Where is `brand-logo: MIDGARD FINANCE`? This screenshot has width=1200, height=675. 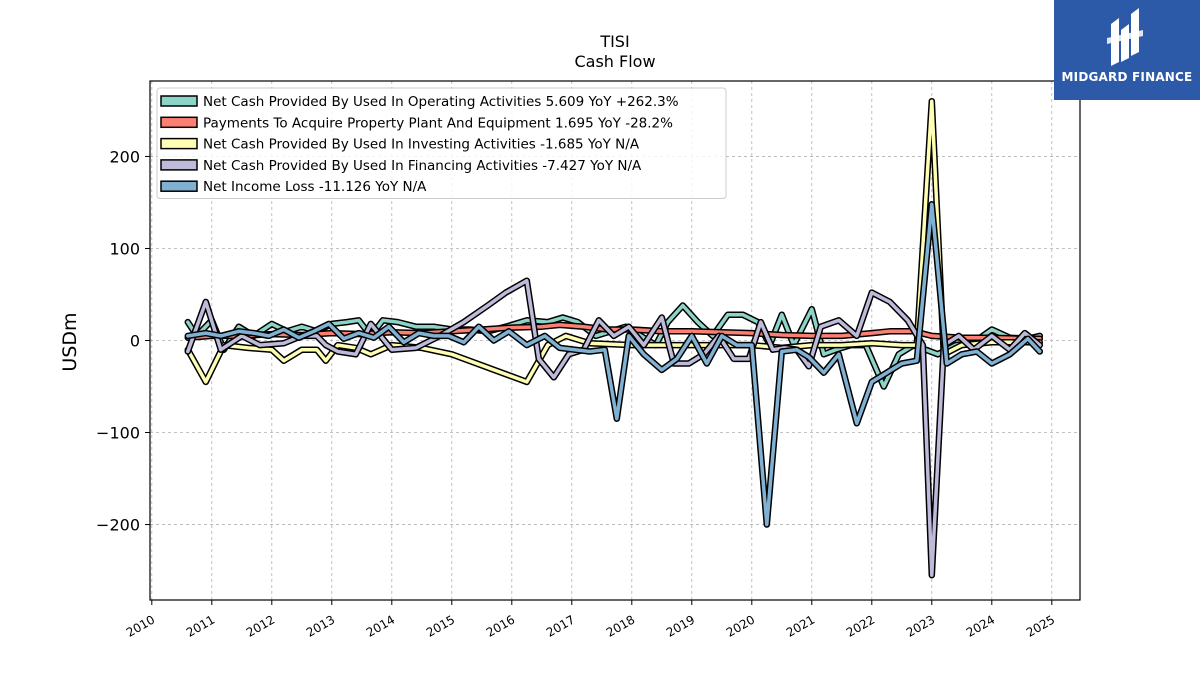
brand-logo: MIDGARD FINANCE is located at coordinates (1127, 50).